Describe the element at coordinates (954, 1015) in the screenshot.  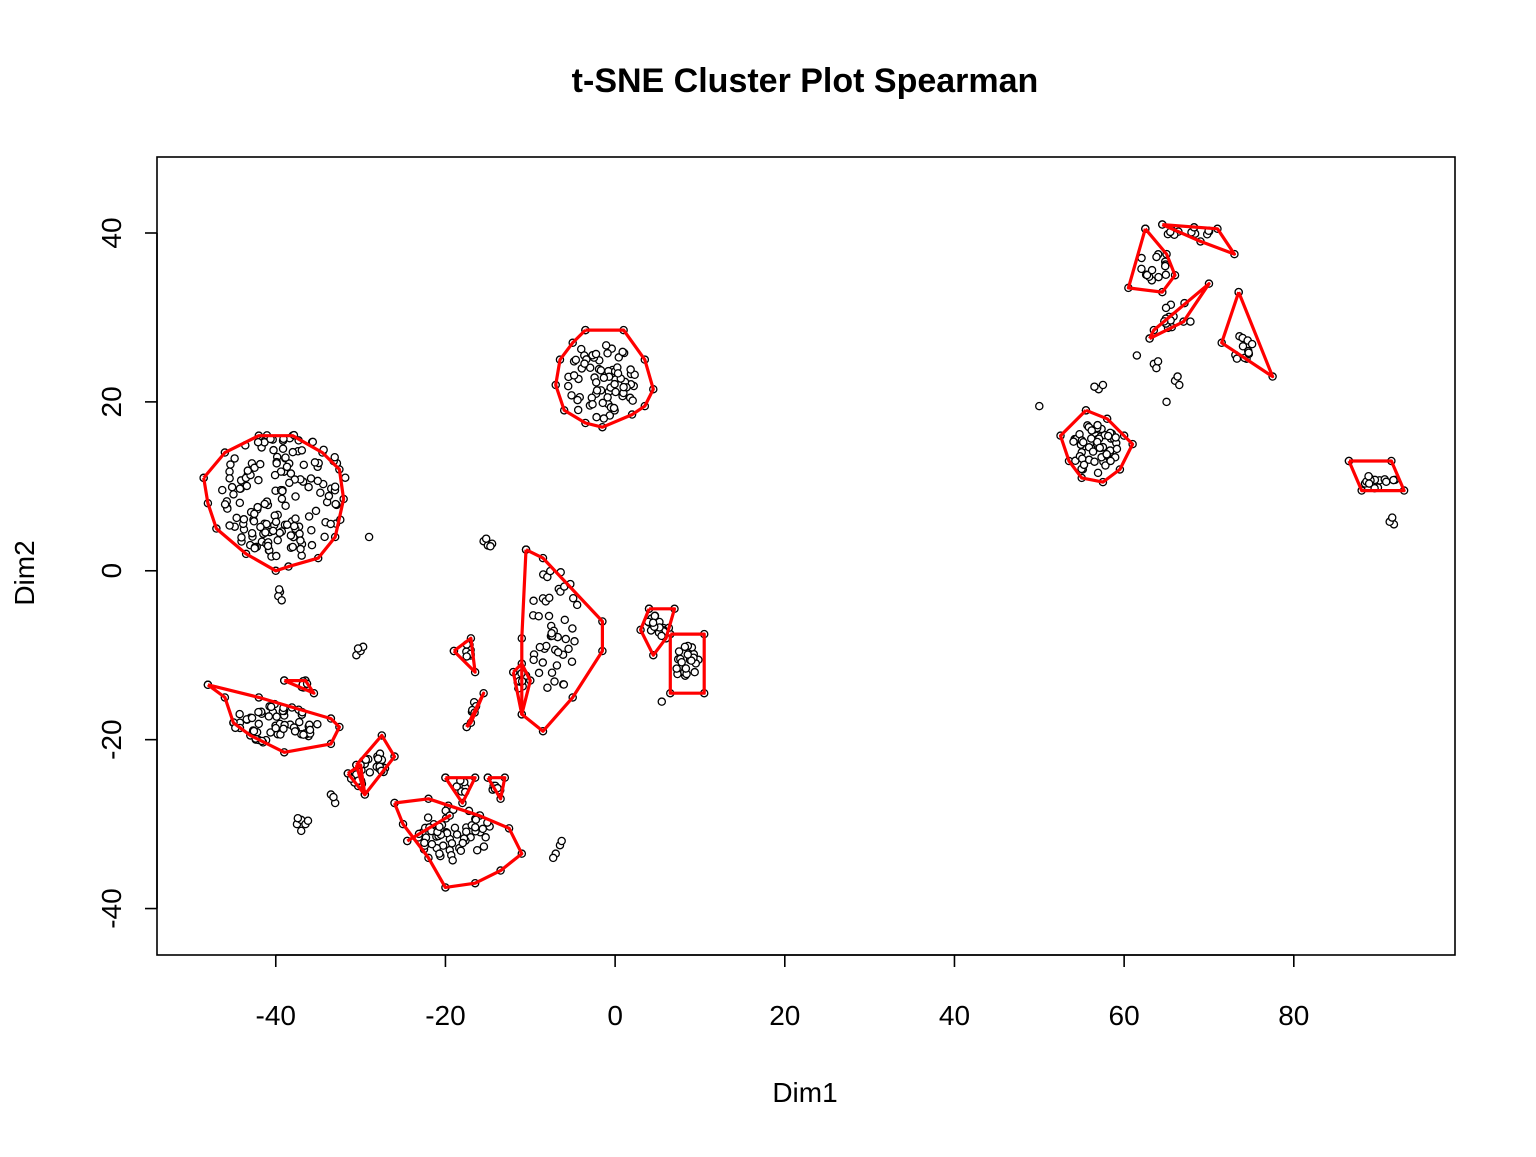
I see `x-tick-label: 40` at that location.